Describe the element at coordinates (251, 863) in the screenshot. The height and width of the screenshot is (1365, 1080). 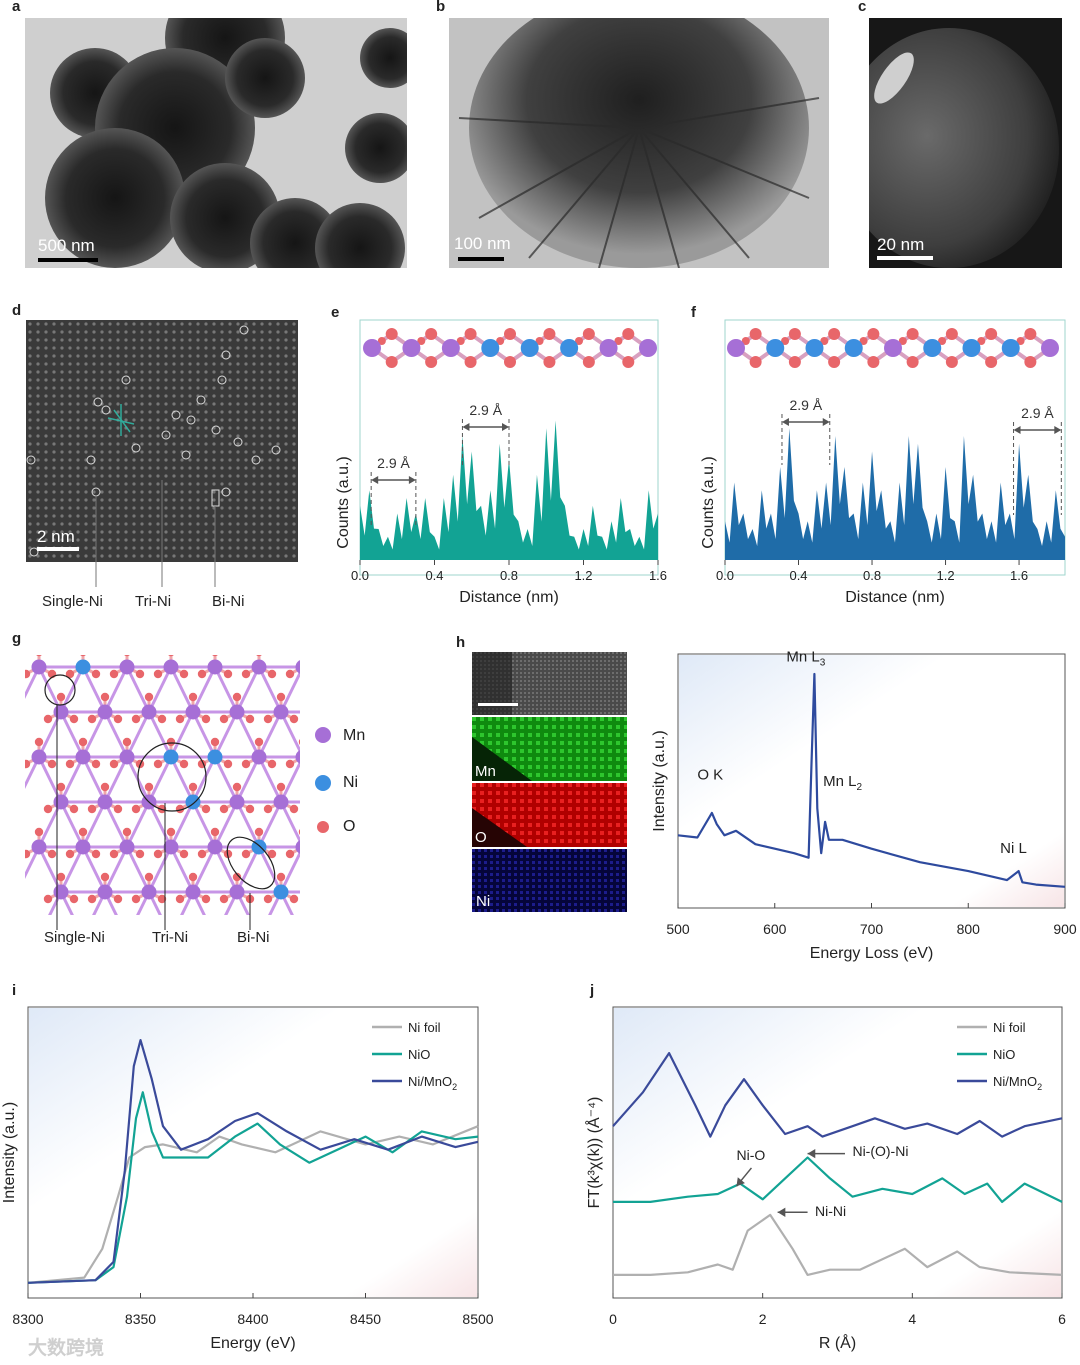
I see `bi-ni-ellipse` at that location.